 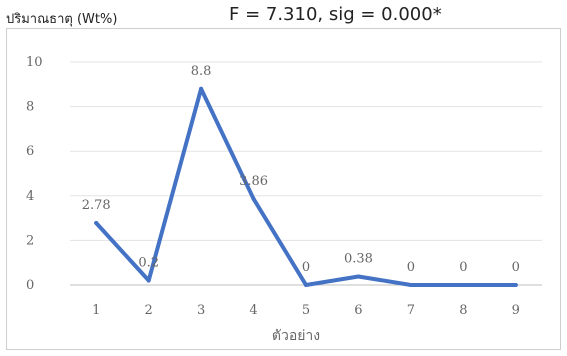 I want to click on data-label: 0.2, so click(x=148, y=263).